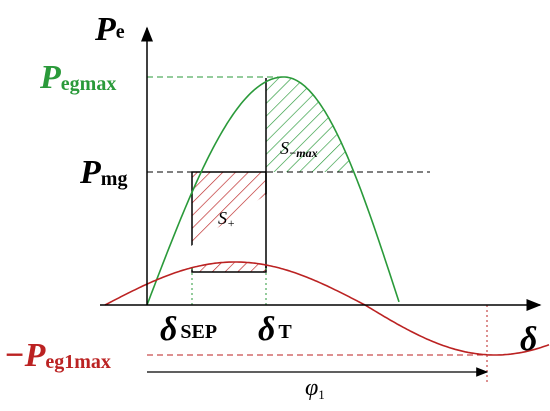 The height and width of the screenshot is (411, 550). Describe the element at coordinates (78, 362) in the screenshot. I see `subscript: eg1max` at that location.